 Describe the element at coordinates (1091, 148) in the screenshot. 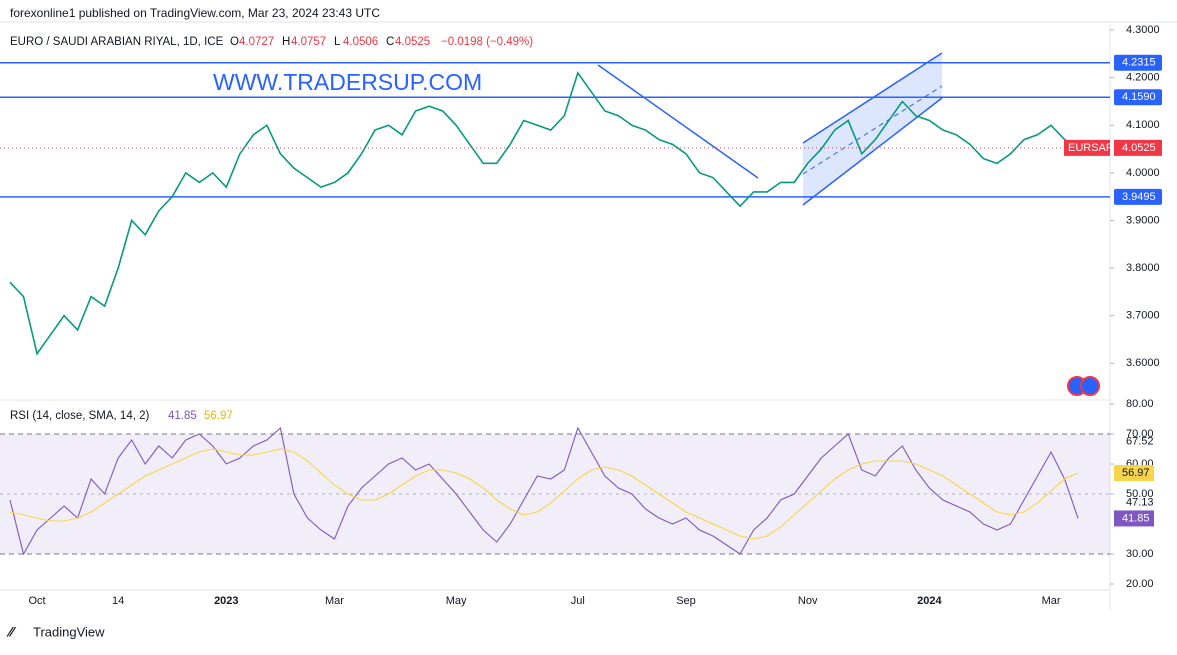

I see `symbol-label: EURSAR` at that location.